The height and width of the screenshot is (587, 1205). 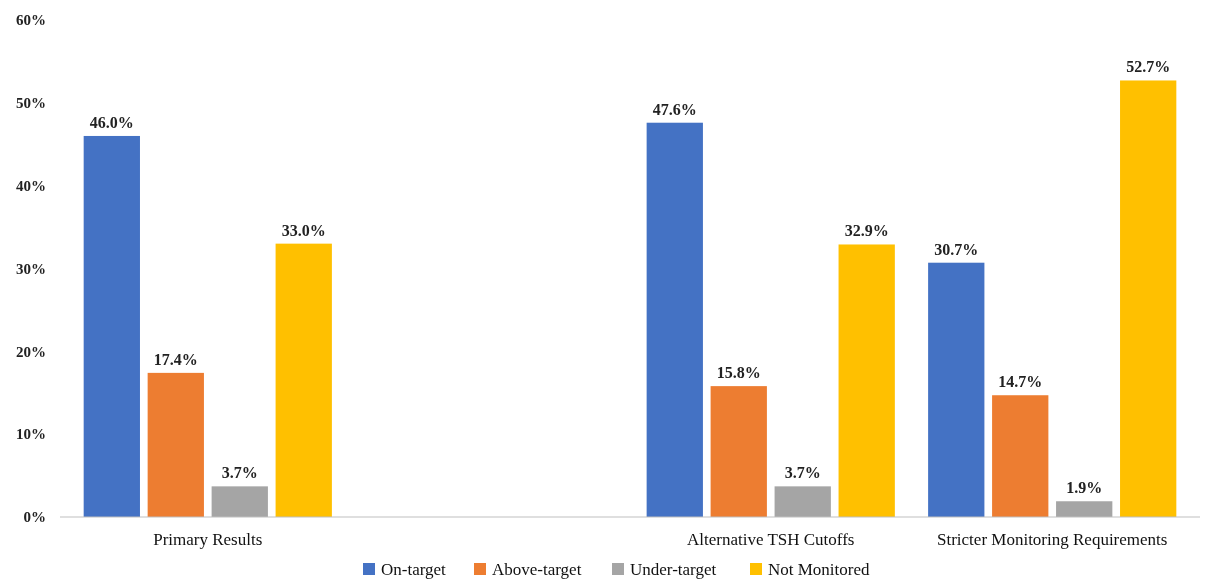 What do you see at coordinates (34, 517) in the screenshot?
I see `y-tick-label: 0%` at bounding box center [34, 517].